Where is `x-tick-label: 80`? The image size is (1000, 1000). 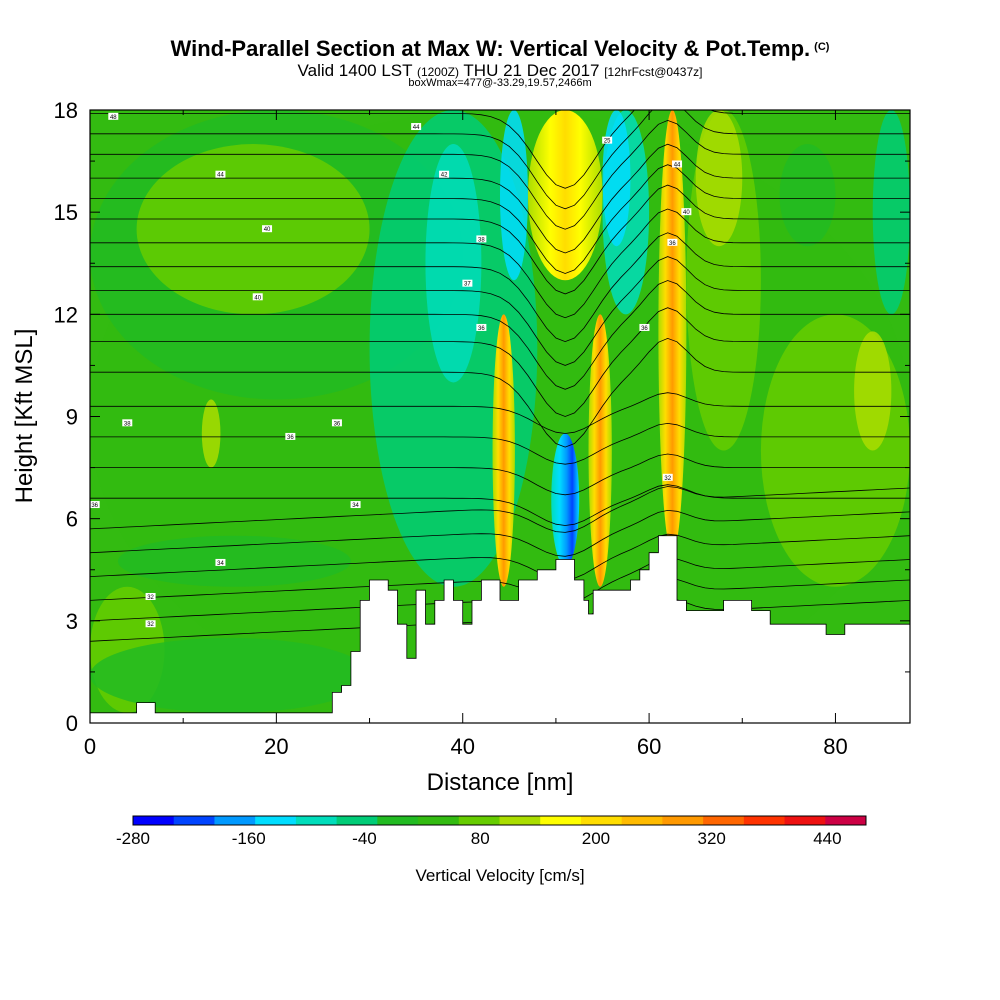
x-tick-label: 80 is located at coordinates (835, 746).